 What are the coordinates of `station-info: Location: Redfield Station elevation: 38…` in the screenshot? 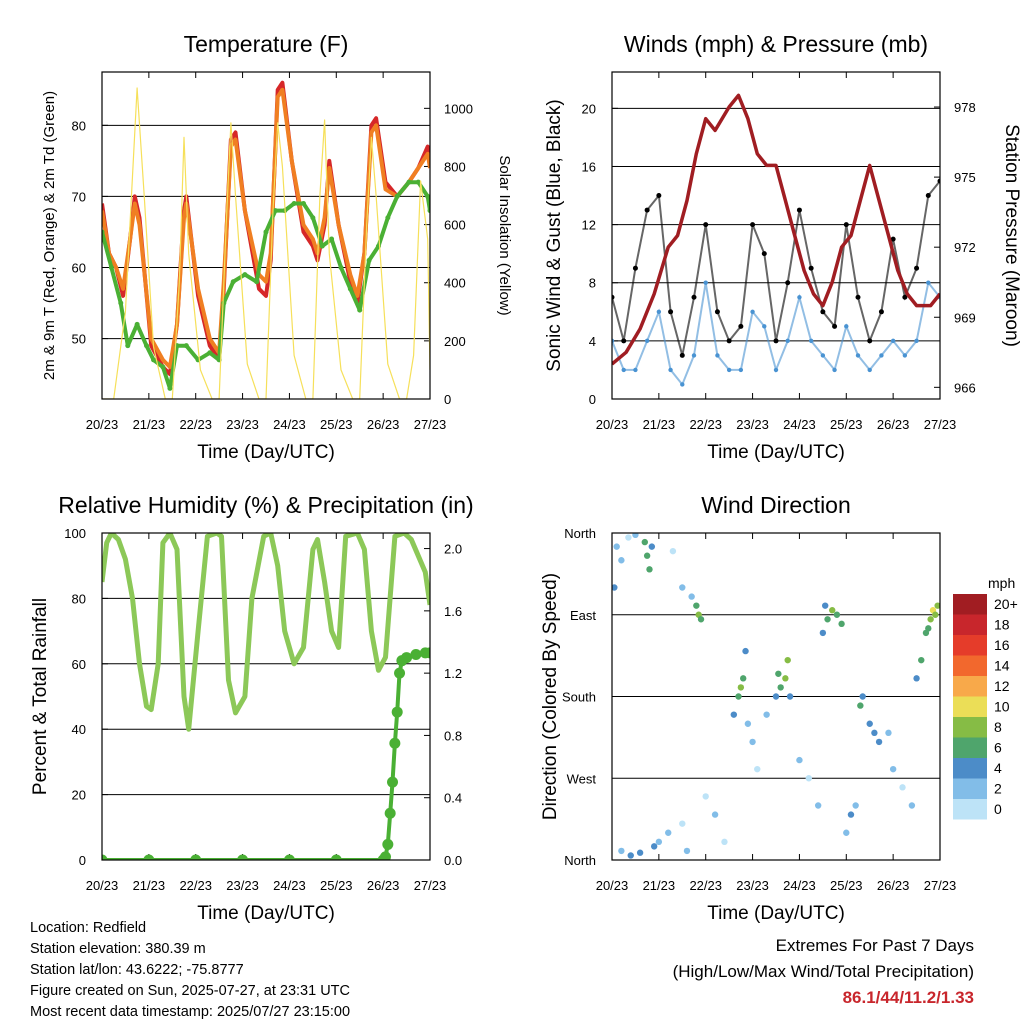 It's located at (190, 970).